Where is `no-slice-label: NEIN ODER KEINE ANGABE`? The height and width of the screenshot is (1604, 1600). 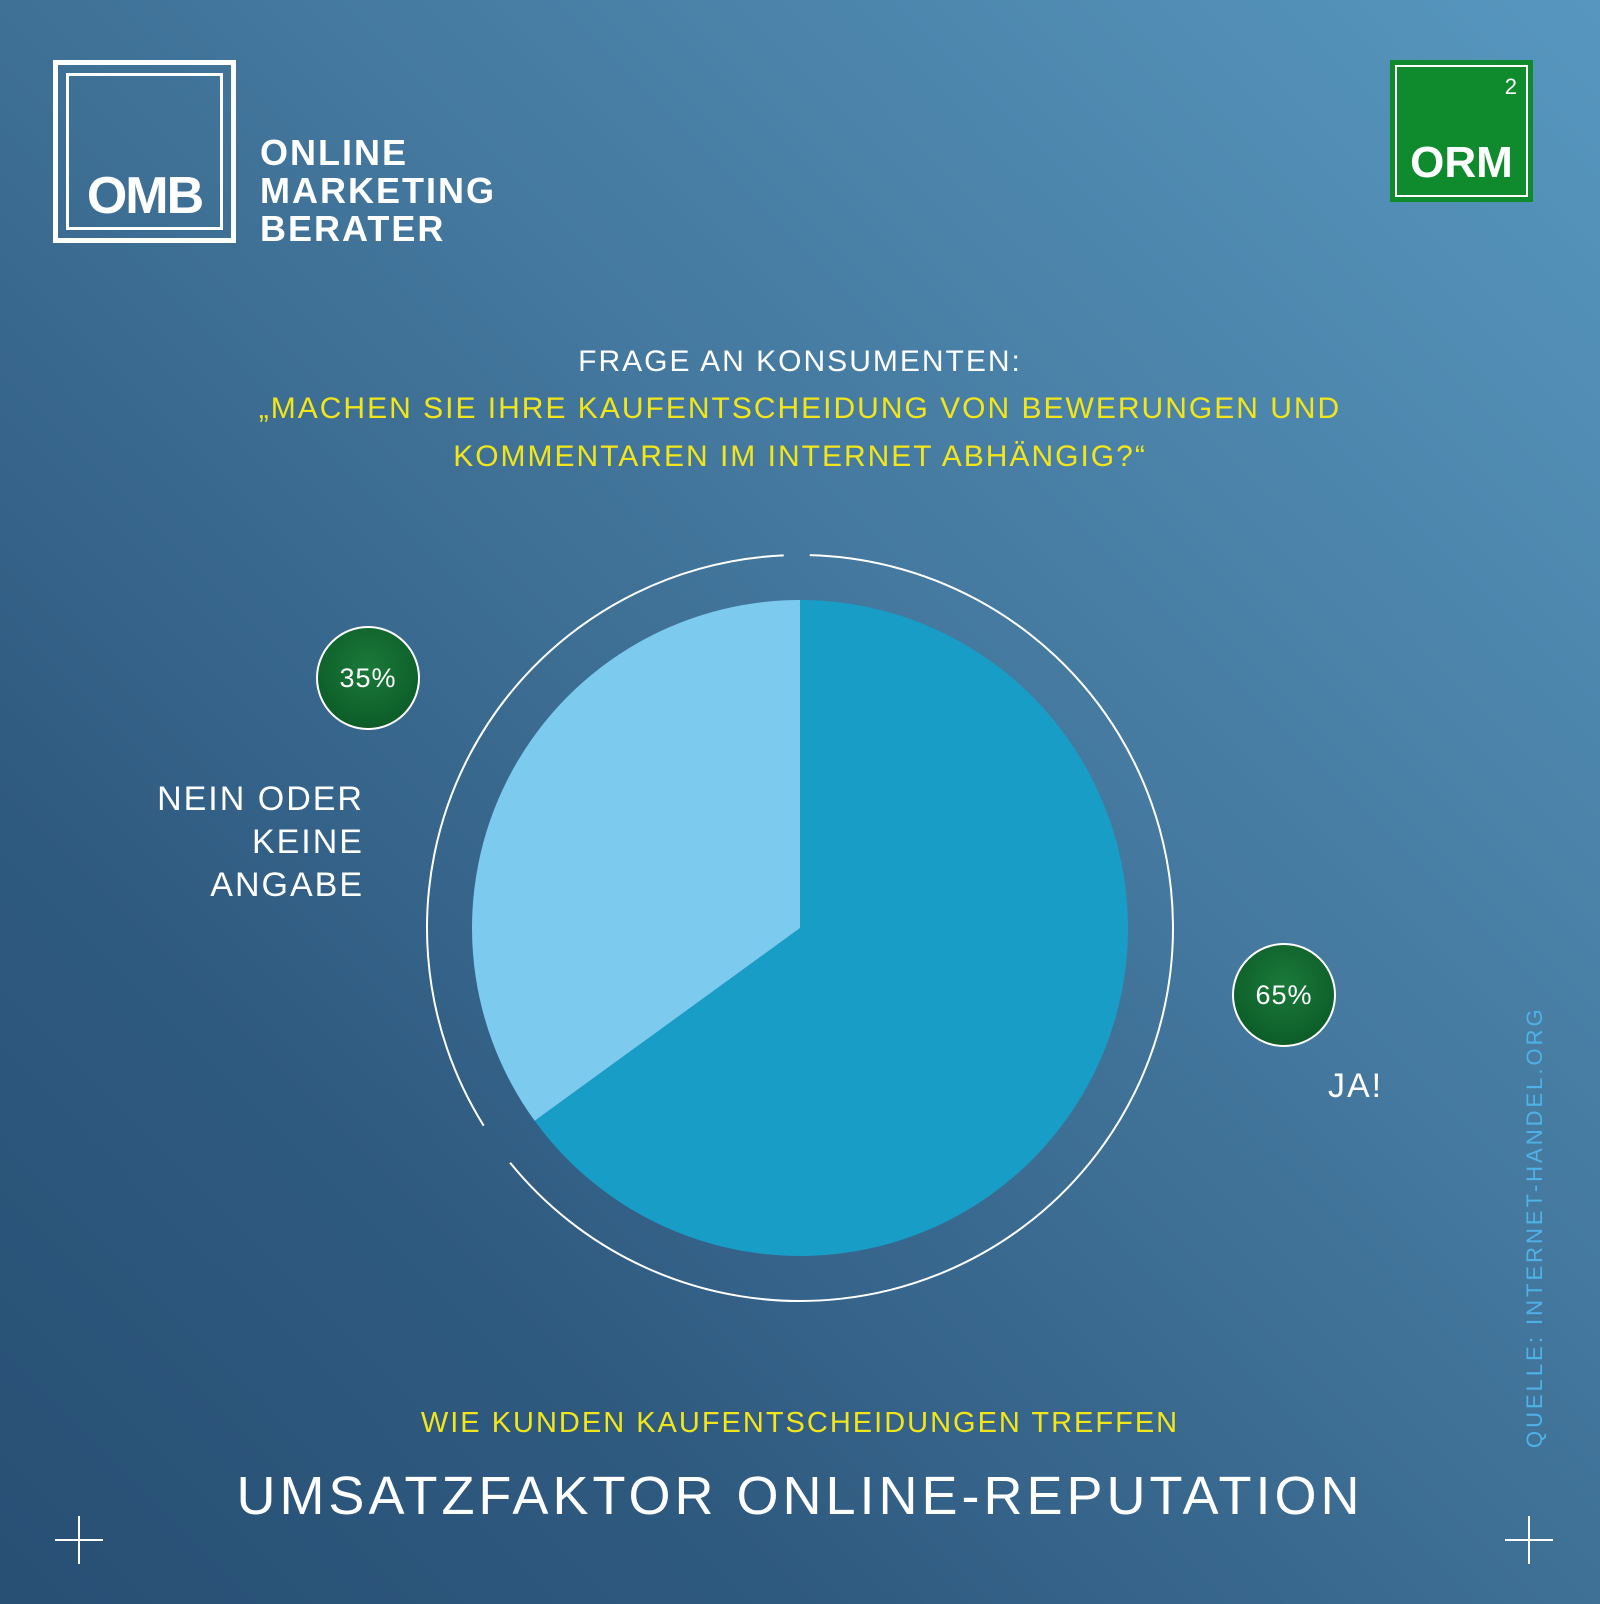 no-slice-label: NEIN ODER KEINE ANGABE is located at coordinates (260, 842).